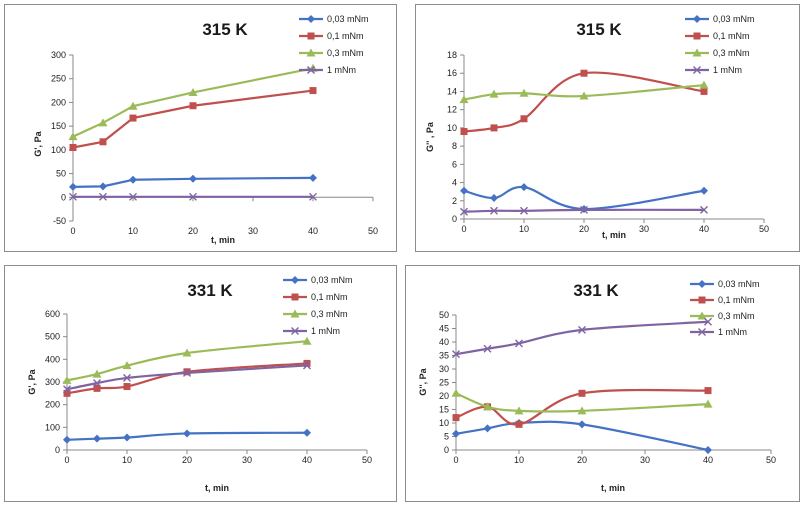 Image resolution: width=805 pixels, height=506 pixels. I want to click on x-tick-label: 40, so click(704, 229).